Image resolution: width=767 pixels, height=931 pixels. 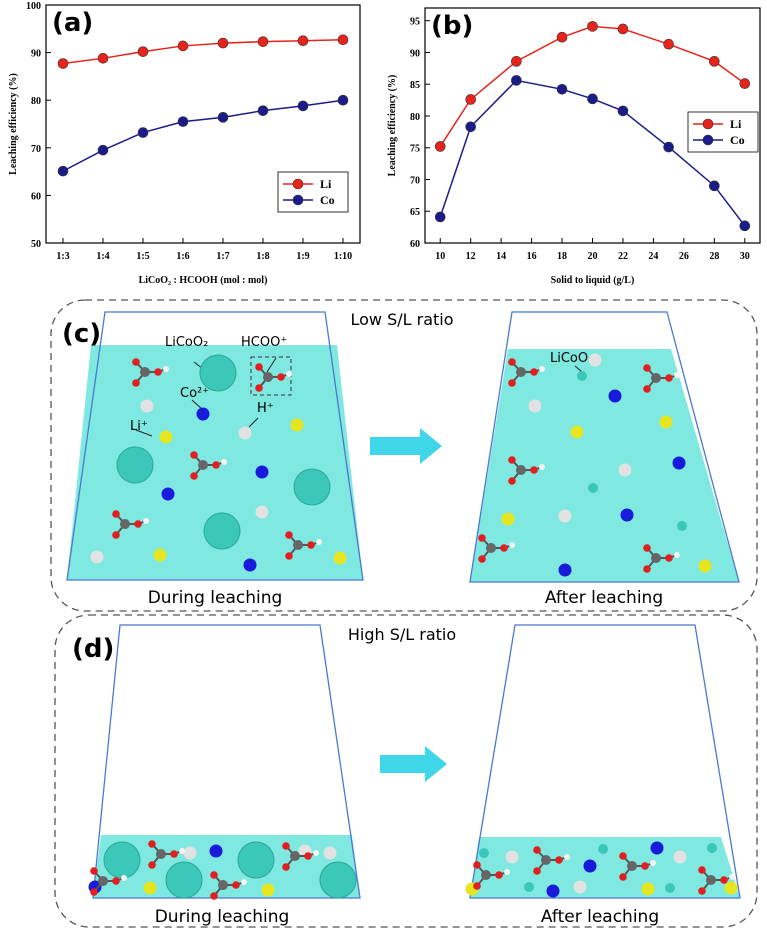 I want to click on x-tick-label: 18, so click(x=562, y=256).